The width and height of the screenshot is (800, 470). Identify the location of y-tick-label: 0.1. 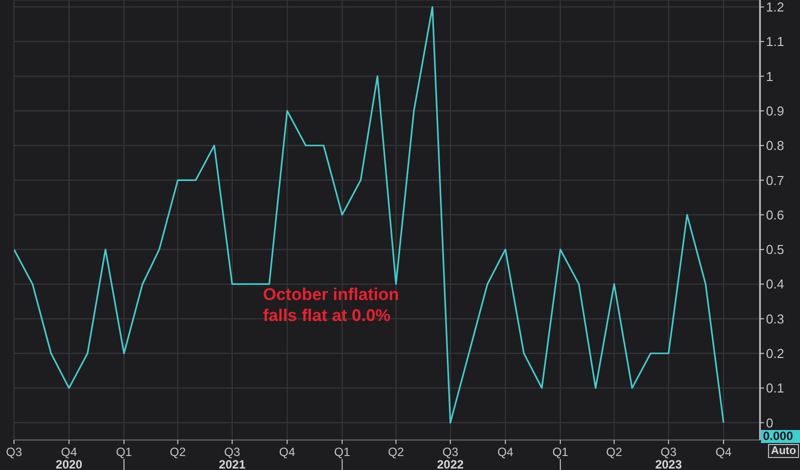
(775, 388).